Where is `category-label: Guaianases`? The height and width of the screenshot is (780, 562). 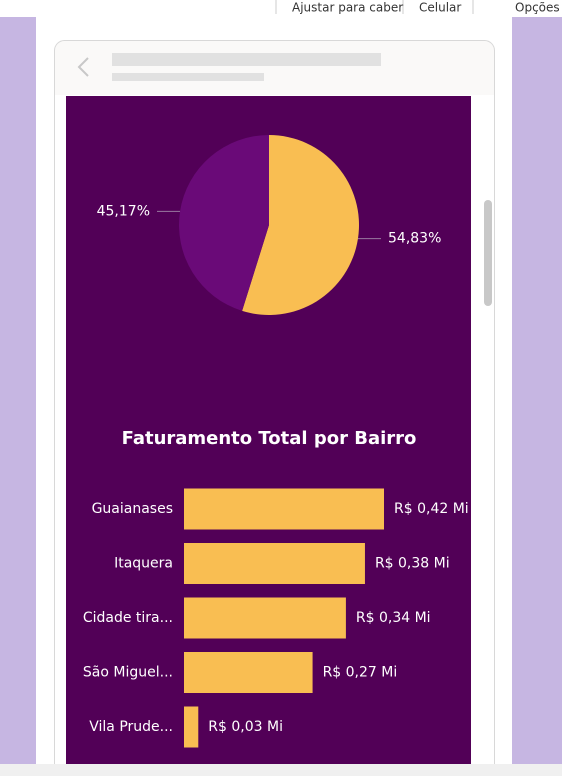 category-label: Guaianases is located at coordinates (132, 509).